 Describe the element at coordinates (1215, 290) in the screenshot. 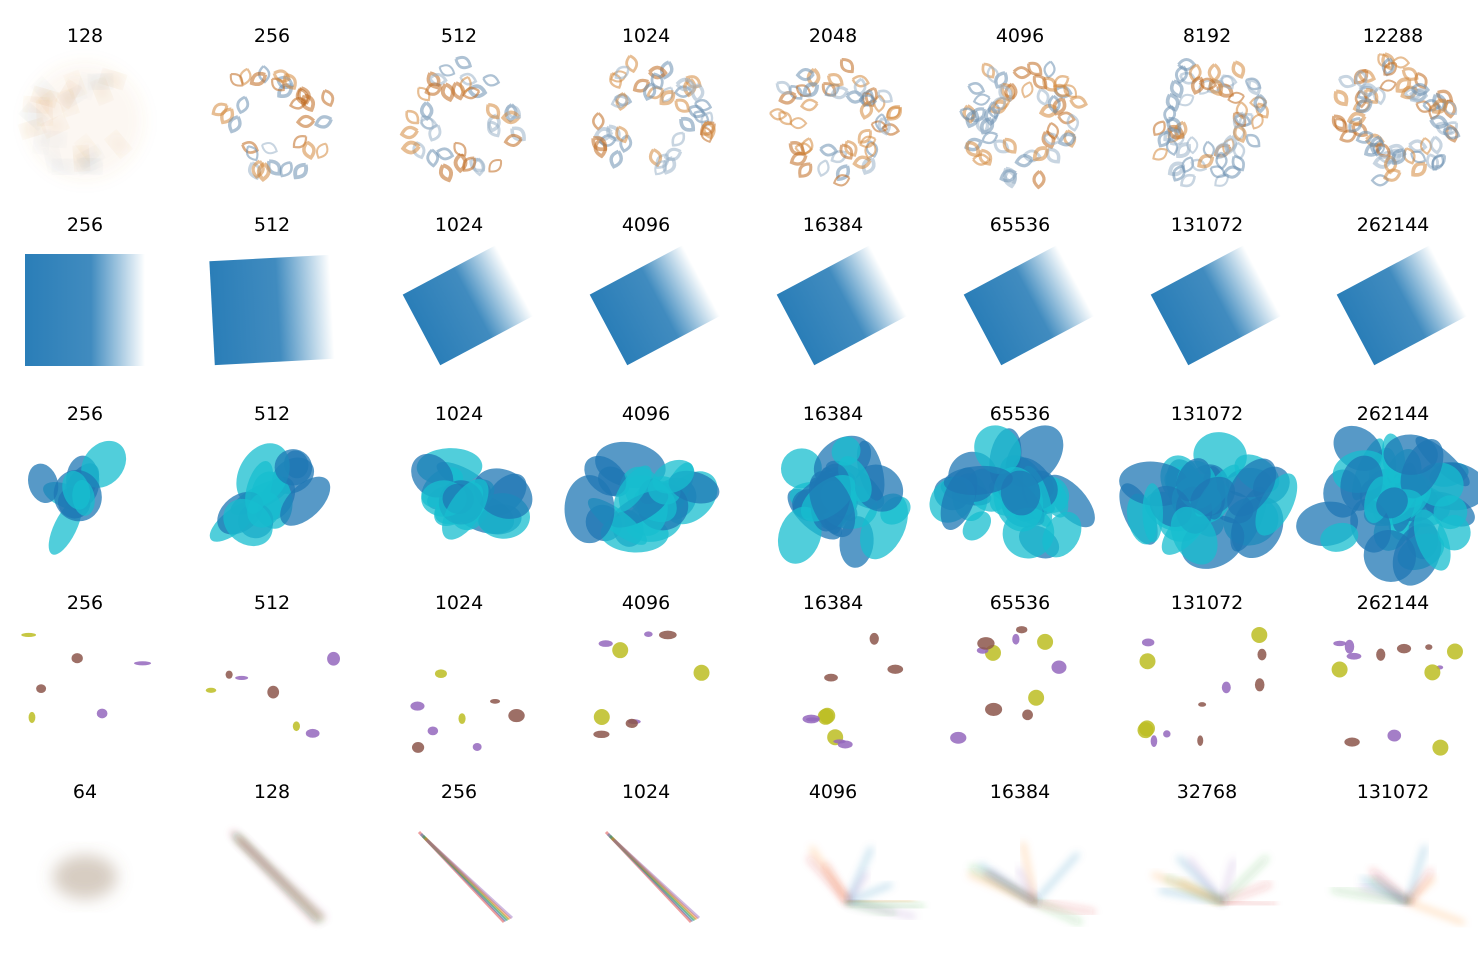

I see `panel-1-6: 131072` at that location.